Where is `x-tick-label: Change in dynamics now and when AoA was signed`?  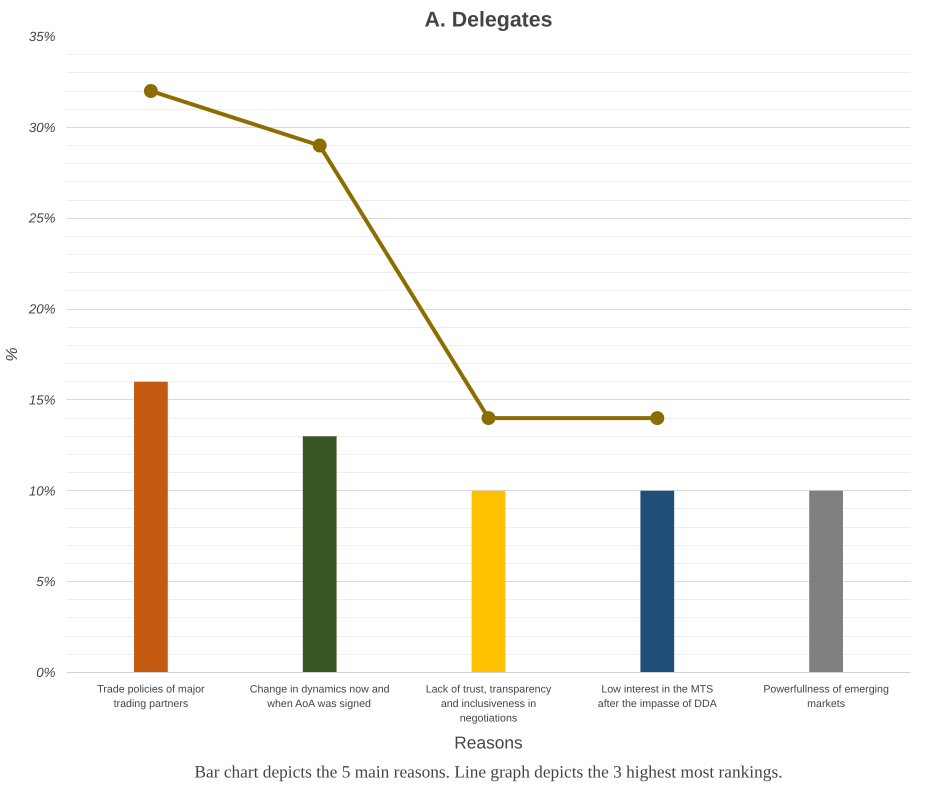 x-tick-label: Change in dynamics now and when AoA was signed is located at coordinates (320, 697).